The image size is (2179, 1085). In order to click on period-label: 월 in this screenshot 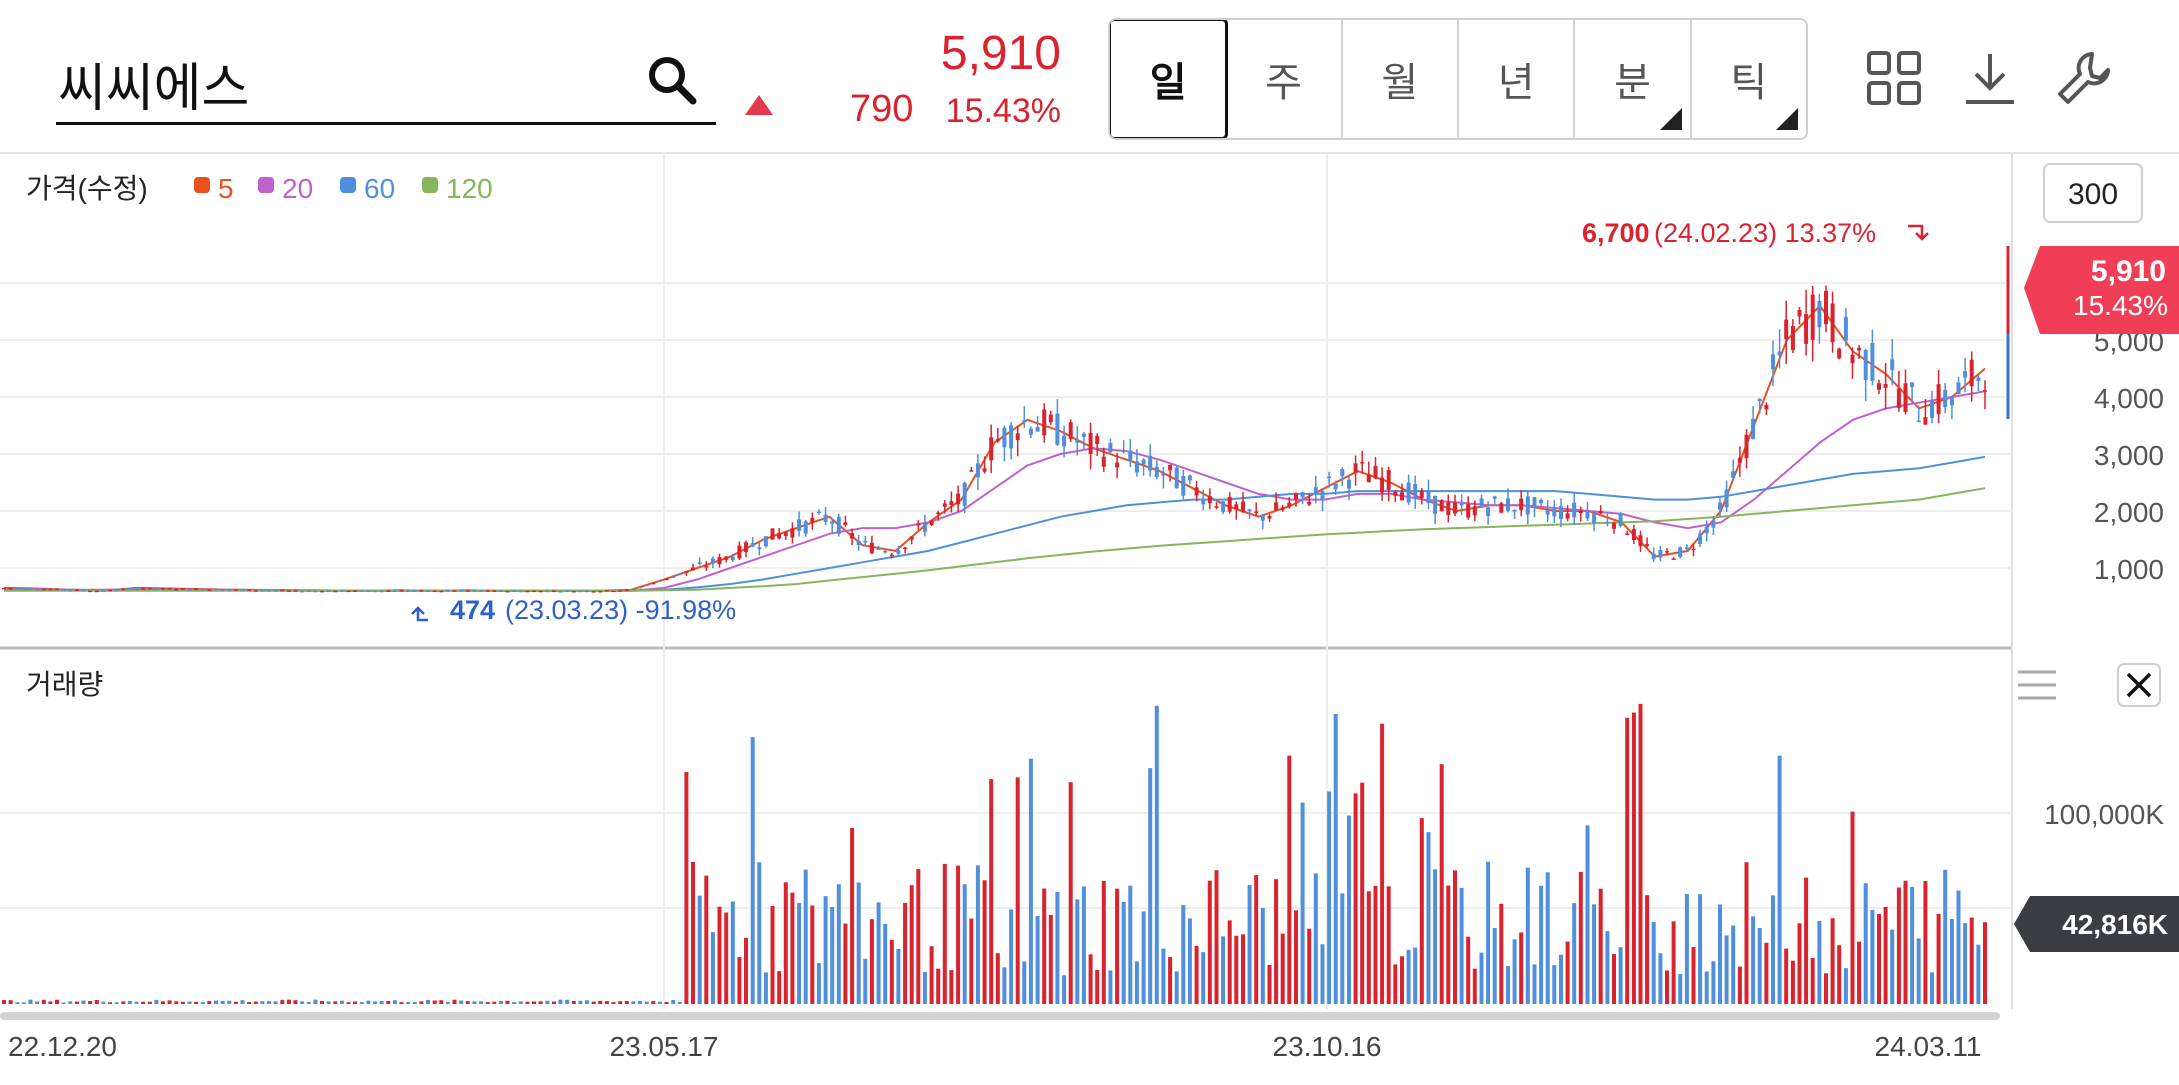, I will do `click(1400, 83)`.